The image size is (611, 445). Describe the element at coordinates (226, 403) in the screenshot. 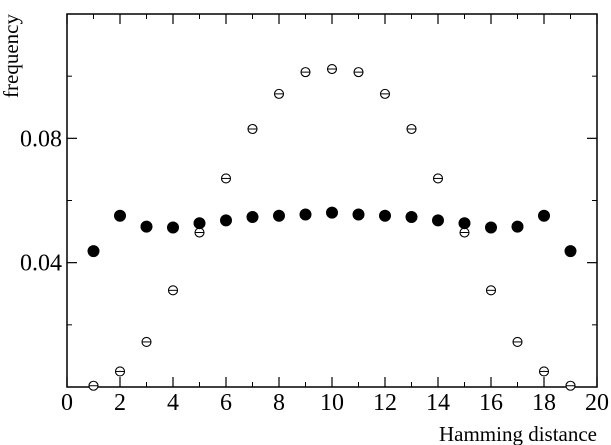

I see `x-tick-label: 6` at that location.